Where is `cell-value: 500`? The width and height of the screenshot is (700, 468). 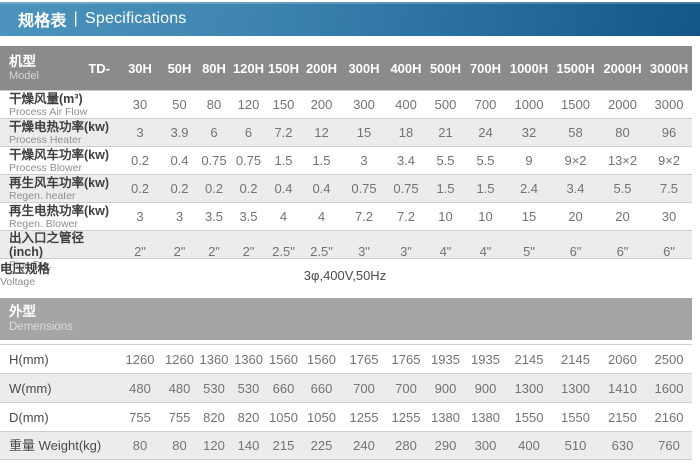
cell-value: 500 is located at coordinates (445, 104).